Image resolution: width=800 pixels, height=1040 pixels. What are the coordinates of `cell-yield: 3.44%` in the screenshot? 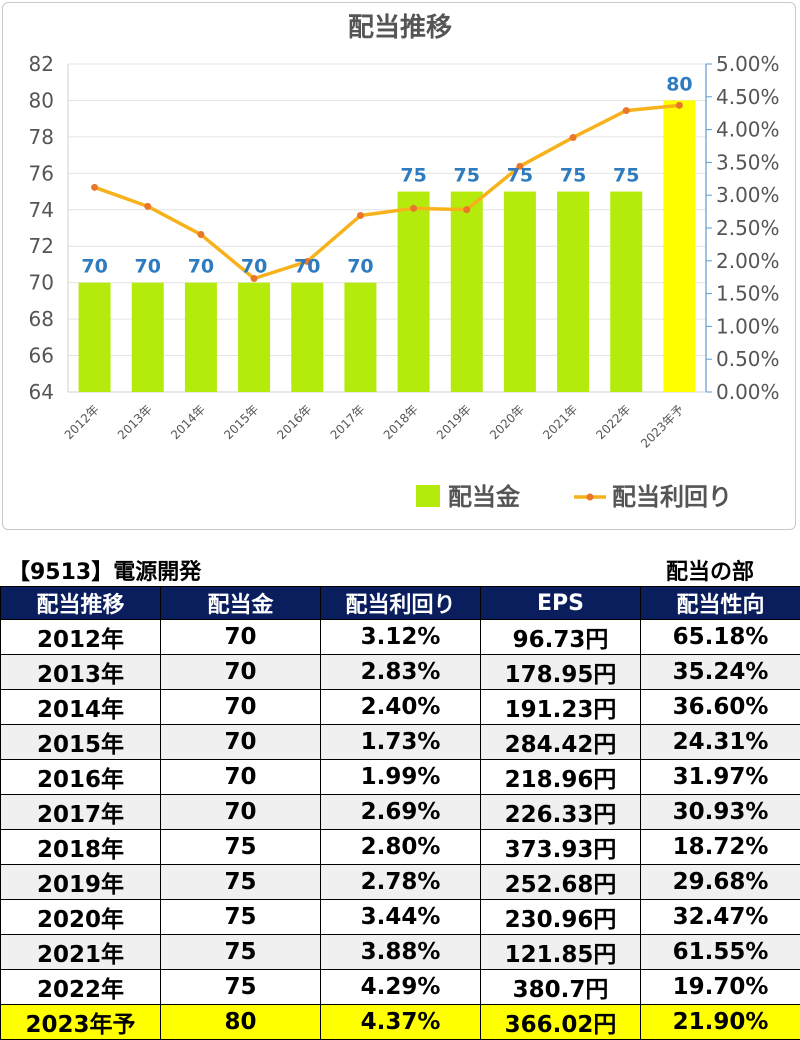 It's located at (401, 917).